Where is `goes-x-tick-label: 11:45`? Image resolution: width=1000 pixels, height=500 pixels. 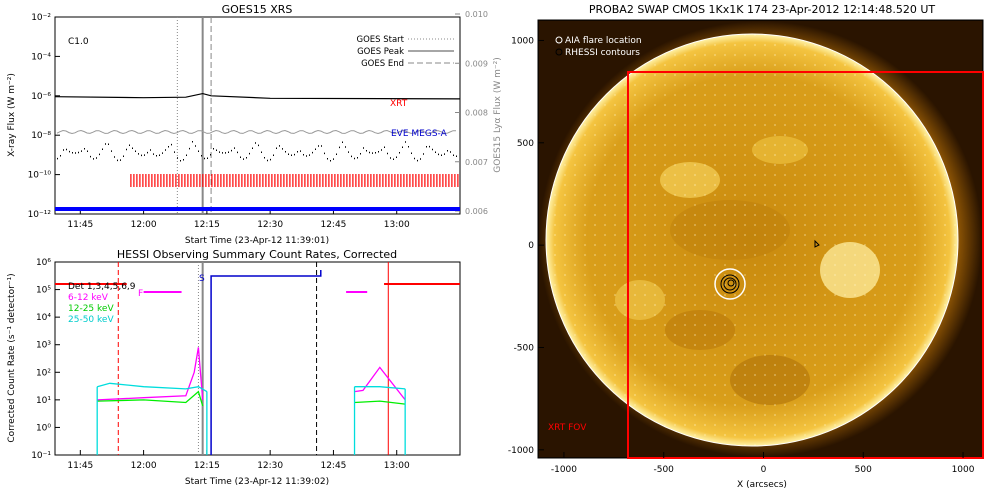
goes-x-tick-label: 11:45 is located at coordinates (80, 225).